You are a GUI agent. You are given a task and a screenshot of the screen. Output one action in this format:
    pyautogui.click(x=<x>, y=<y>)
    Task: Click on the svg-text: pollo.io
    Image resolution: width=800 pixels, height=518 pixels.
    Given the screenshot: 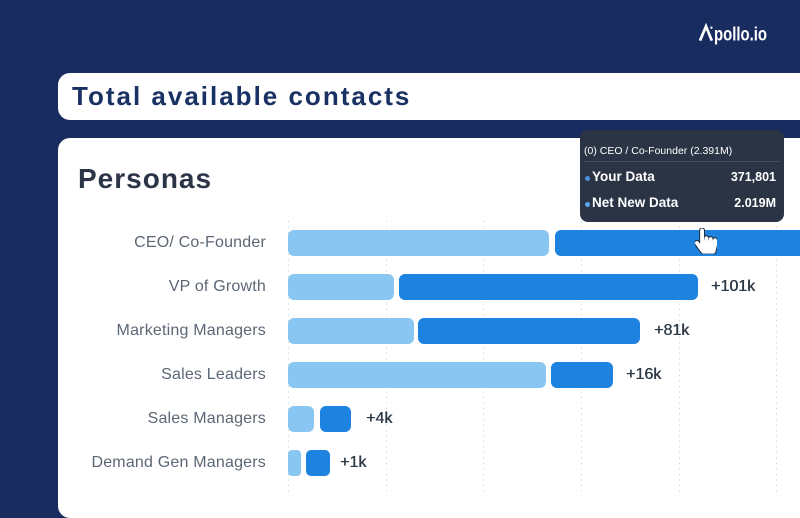 What is the action you would take?
    pyautogui.click(x=740, y=34)
    